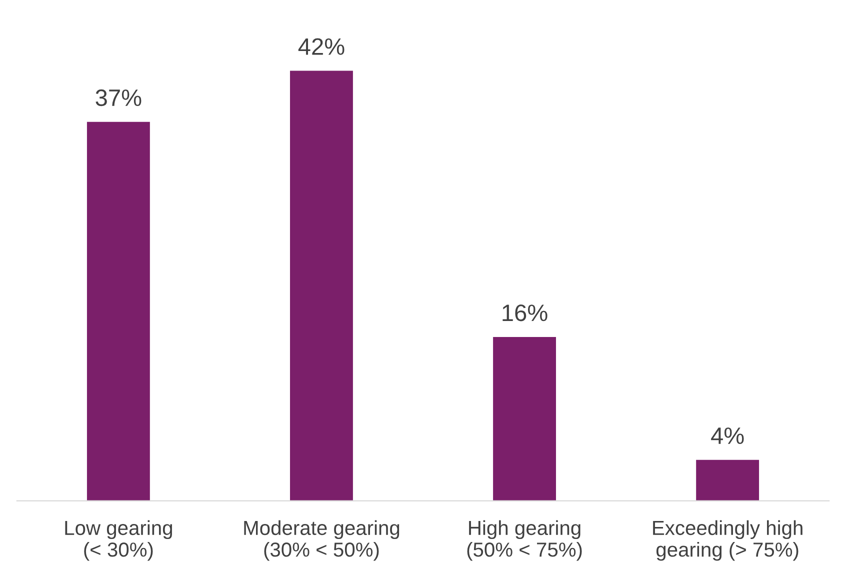 This screenshot has height=579, width=846. I want to click on data-label: 42%, so click(321, 46).